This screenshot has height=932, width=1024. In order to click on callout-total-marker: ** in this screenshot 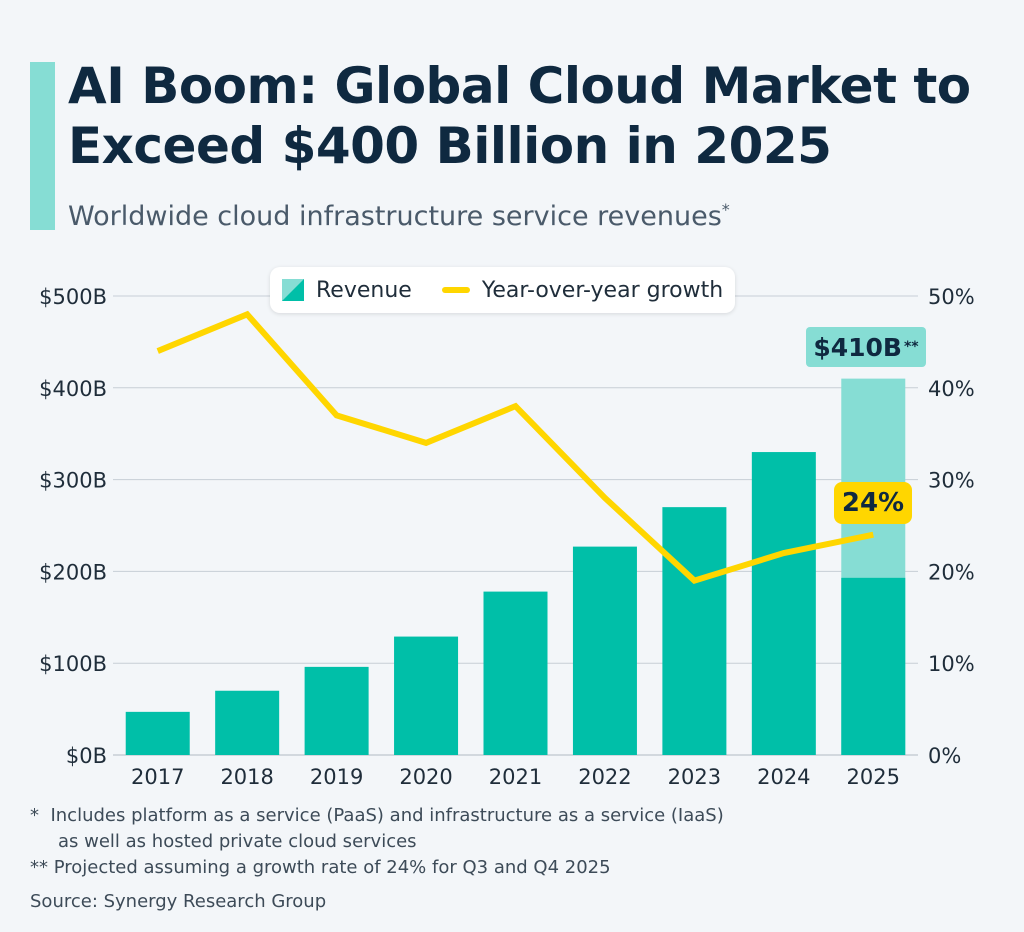, I will do `click(911, 347)`.